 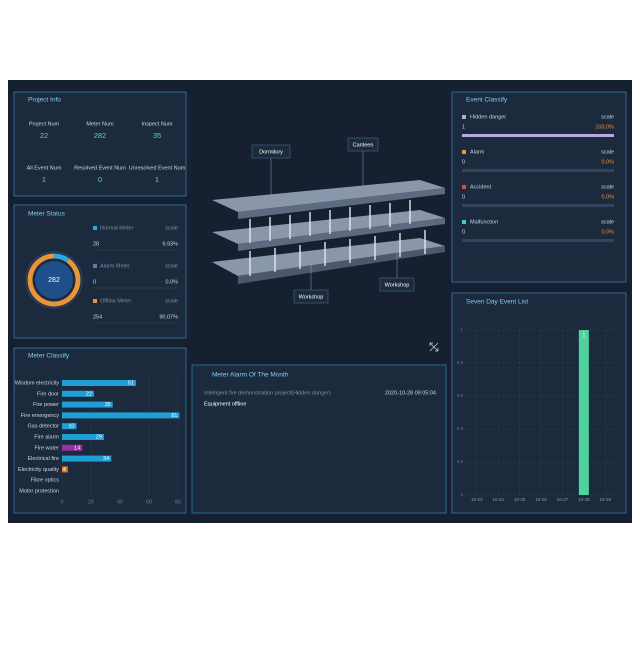 I want to click on category-label: Wisdom electricity, so click(x=37, y=383).